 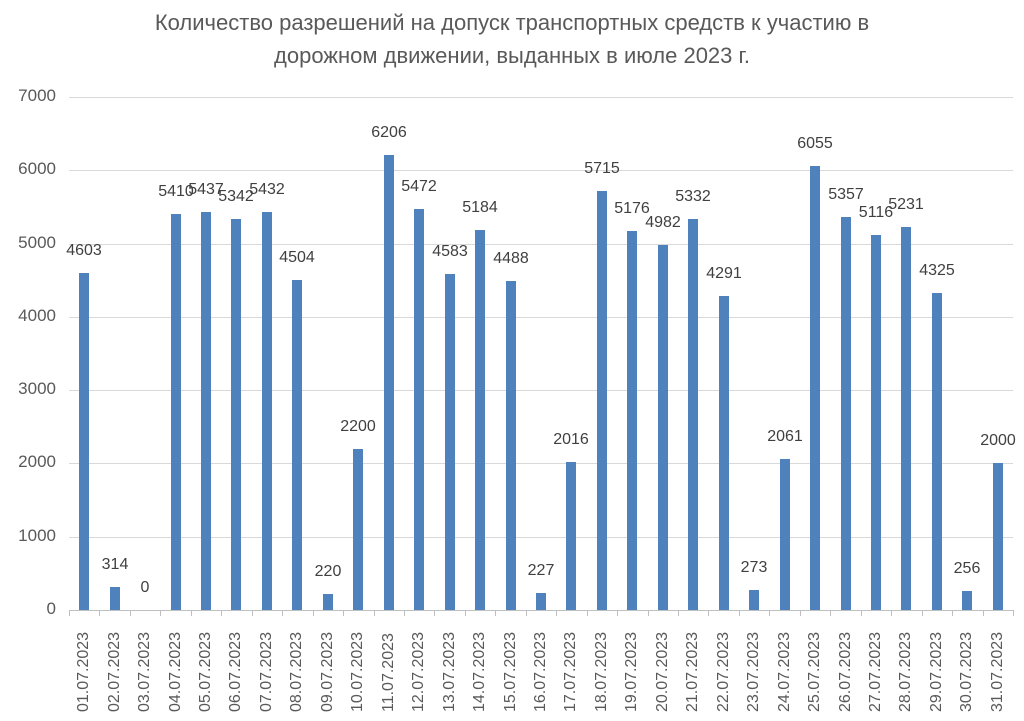 What do you see at coordinates (571, 439) in the screenshot?
I see `data-label: 2016` at bounding box center [571, 439].